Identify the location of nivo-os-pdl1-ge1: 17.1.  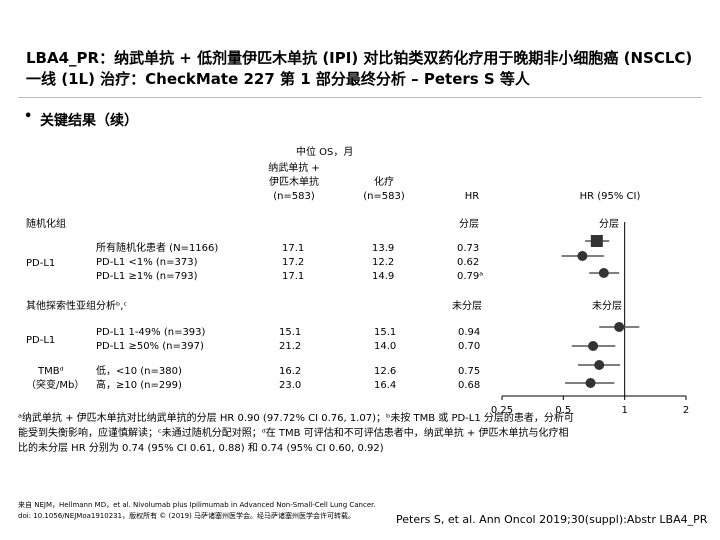
(293, 276).